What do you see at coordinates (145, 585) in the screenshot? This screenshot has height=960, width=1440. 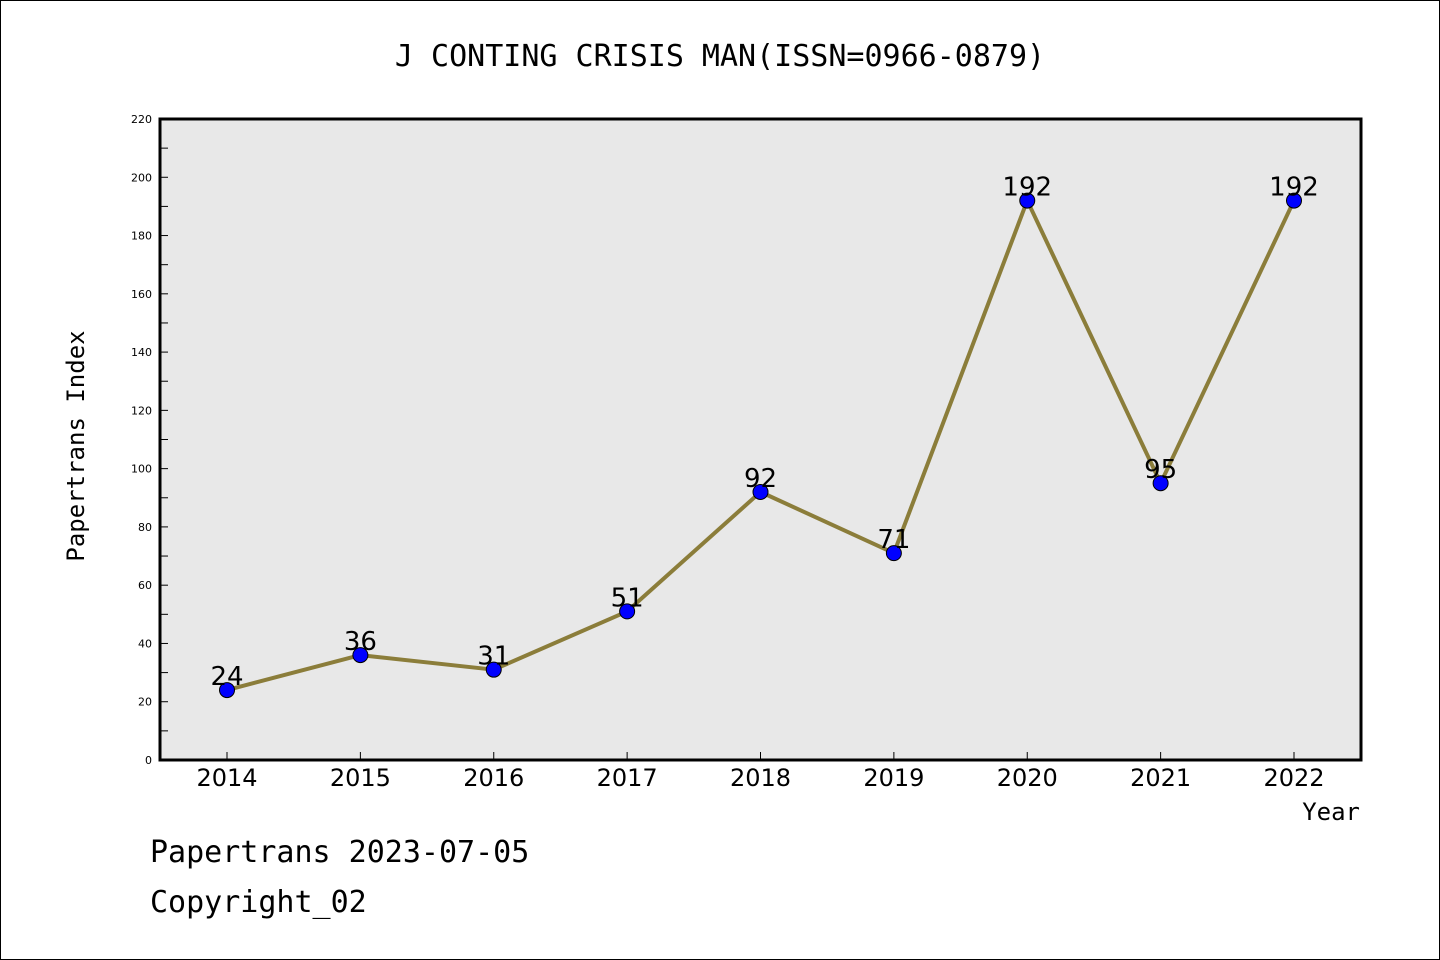 I see `y-tick-label: 60` at bounding box center [145, 585].